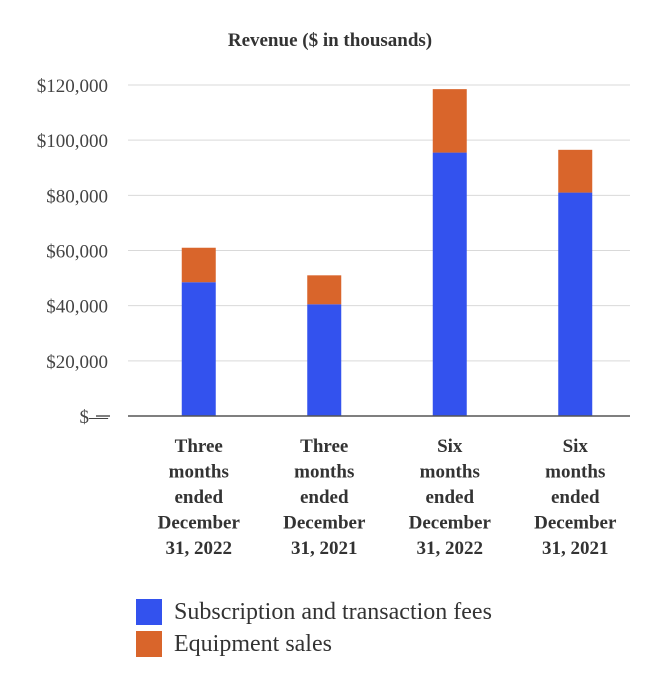 The height and width of the screenshot is (700, 660). Describe the element at coordinates (77, 307) in the screenshot. I see `y-tick-label: $40,000` at that location.